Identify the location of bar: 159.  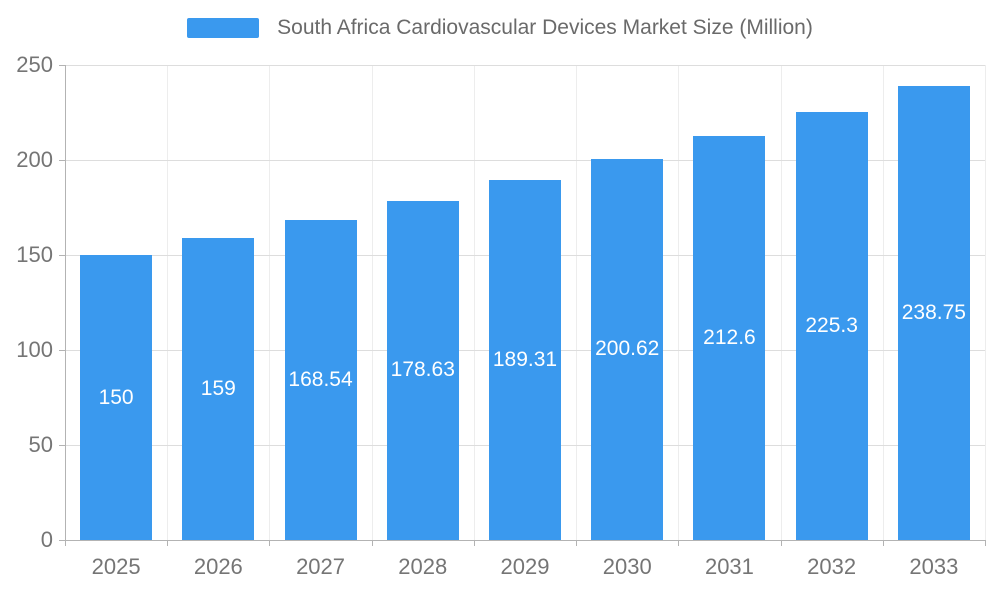
(218, 388).